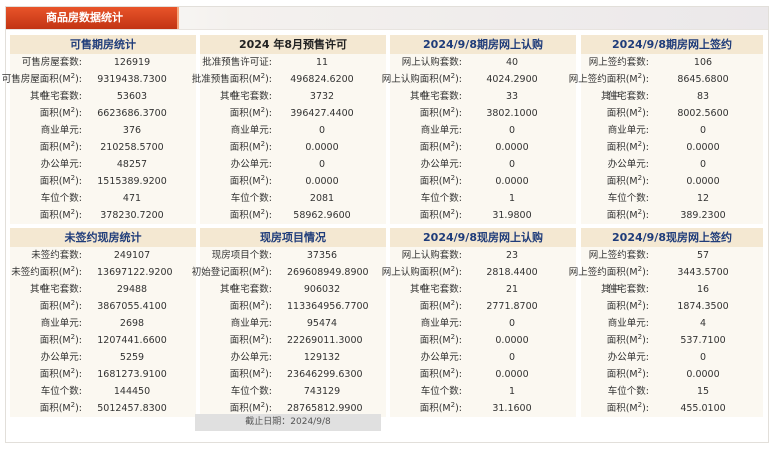 This screenshot has width=776, height=449. Describe the element at coordinates (628, 391) in the screenshot. I see `stat-label-text: 车位个数:` at that location.